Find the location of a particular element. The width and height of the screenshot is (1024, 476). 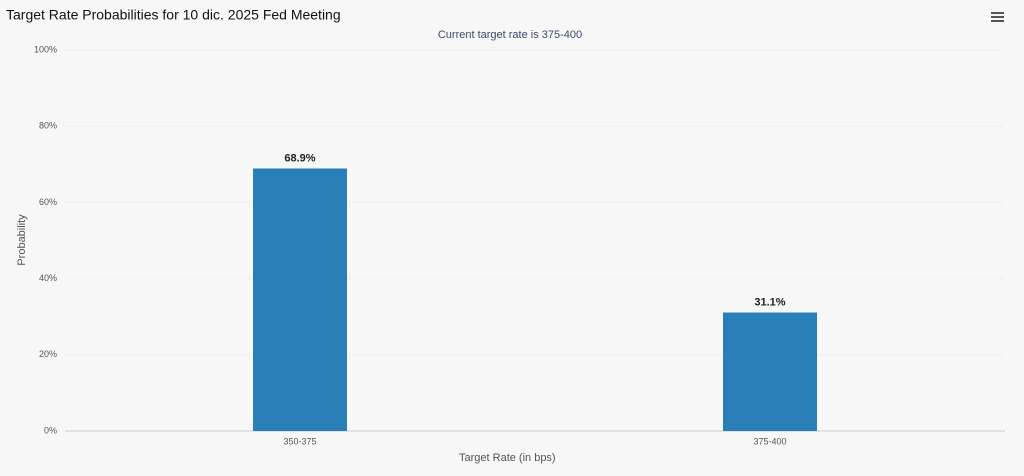

y-tick-label: 0% is located at coordinates (50, 430).